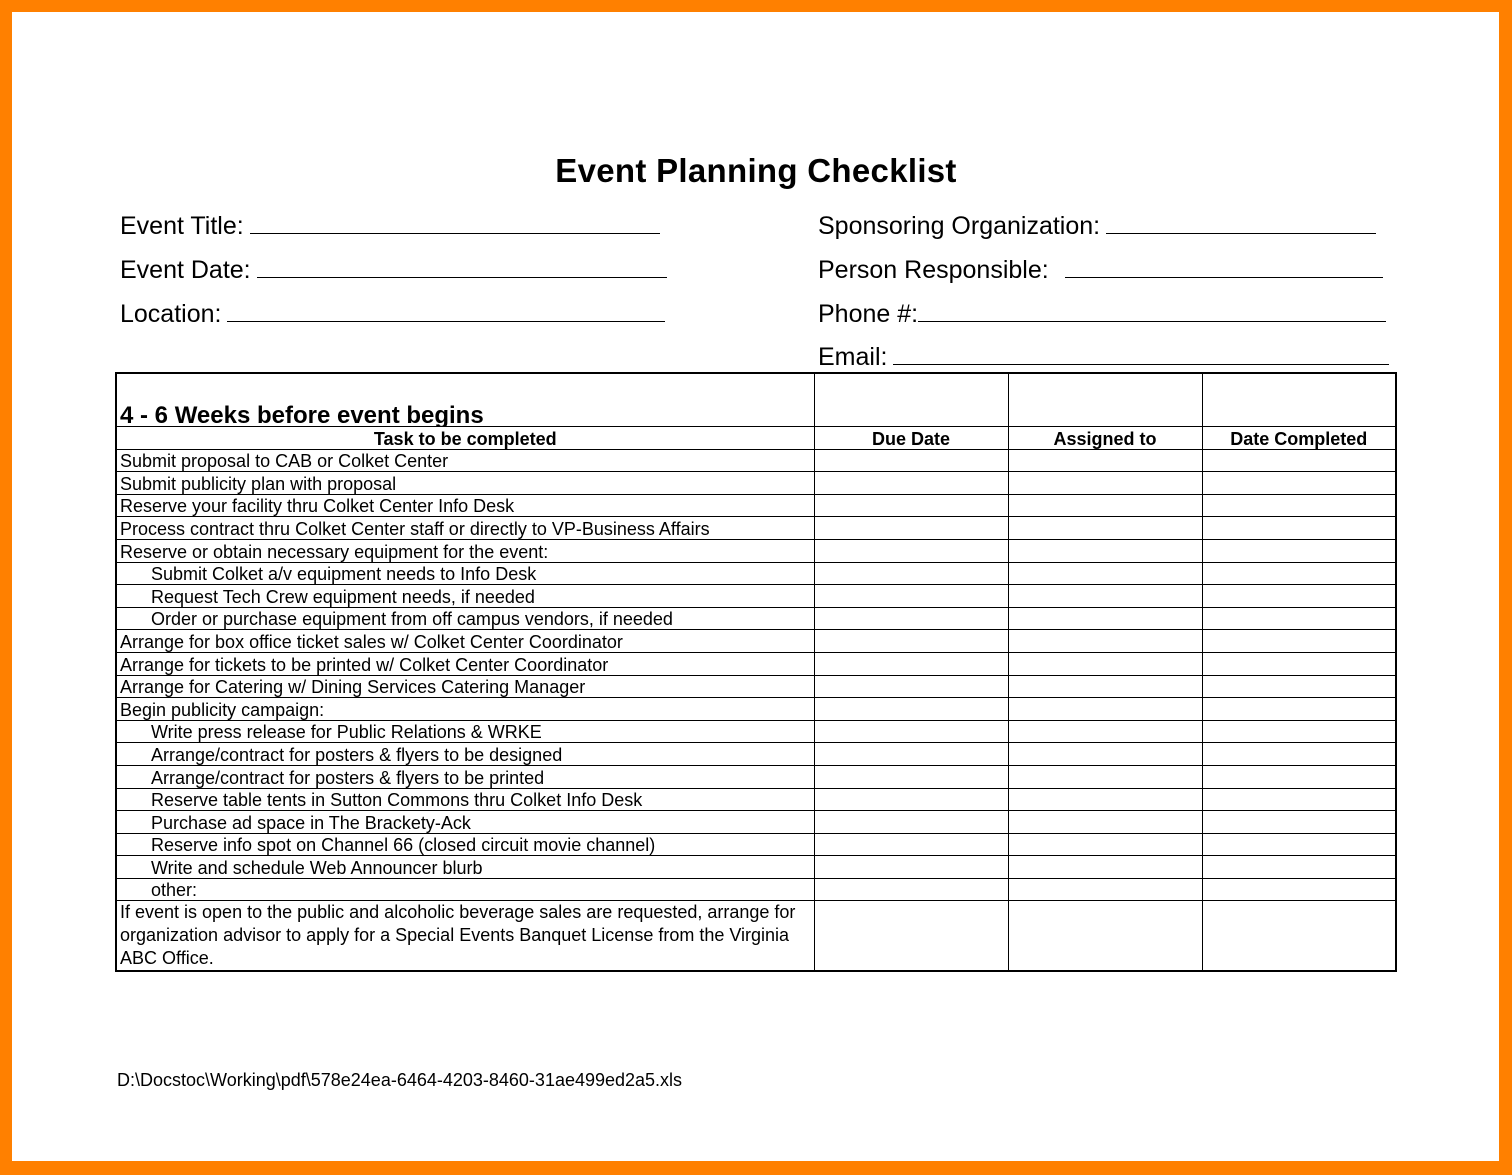 The image size is (1512, 1175). I want to click on event-date-field: Event Date:, so click(393, 270).